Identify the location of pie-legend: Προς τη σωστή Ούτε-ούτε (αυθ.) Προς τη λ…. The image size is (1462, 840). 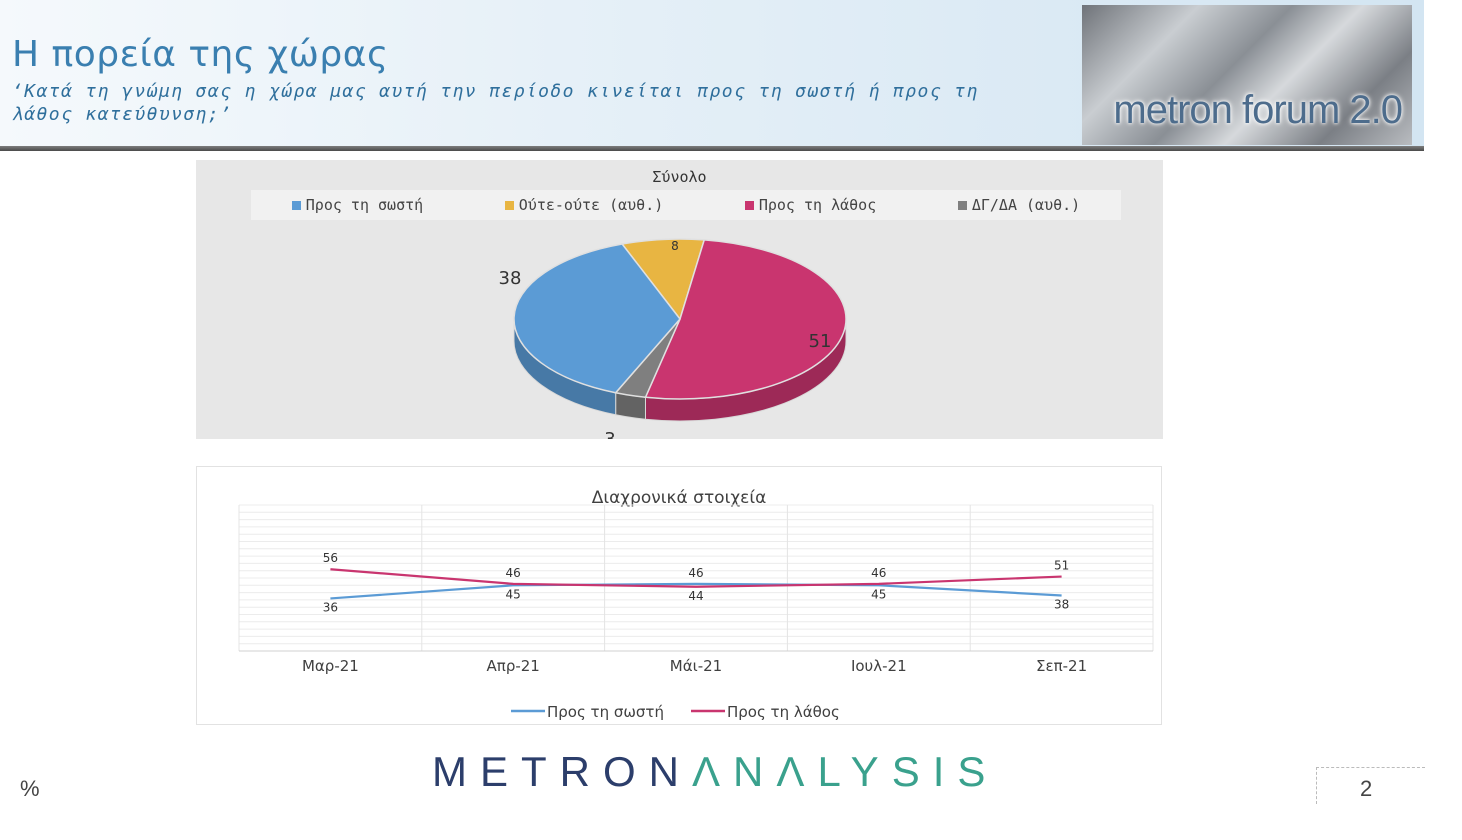
(686, 205).